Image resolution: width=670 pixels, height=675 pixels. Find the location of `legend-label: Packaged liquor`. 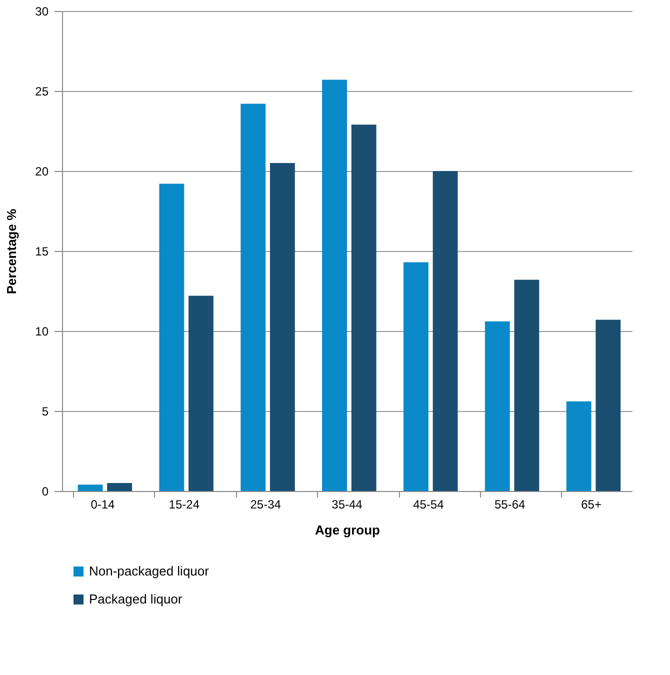

legend-label: Packaged liquor is located at coordinates (136, 599).